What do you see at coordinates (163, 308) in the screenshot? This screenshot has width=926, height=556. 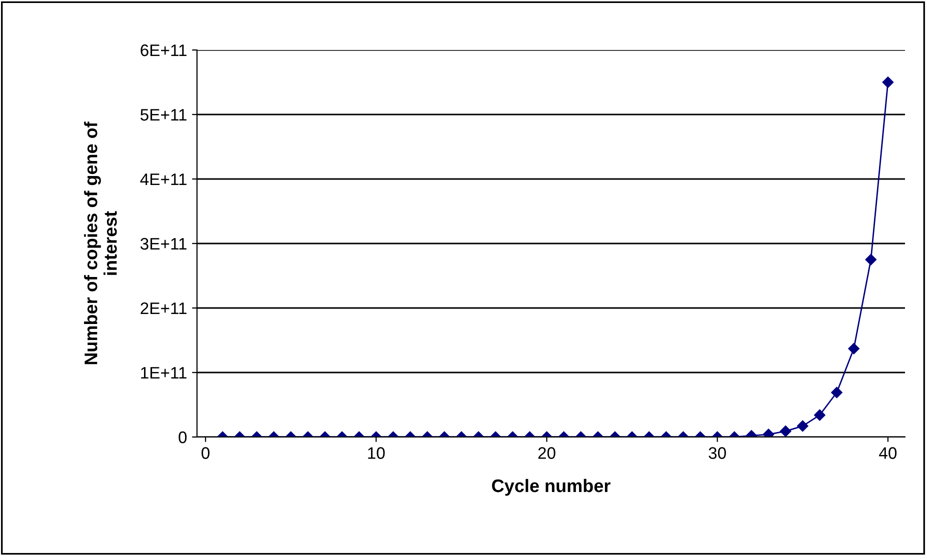 I see `y-tick-label: 2E+11` at bounding box center [163, 308].